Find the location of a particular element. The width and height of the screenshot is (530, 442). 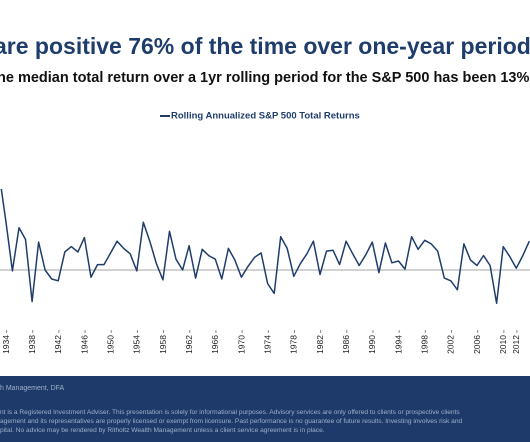

x-tick-label: 1962 is located at coordinates (189, 344).